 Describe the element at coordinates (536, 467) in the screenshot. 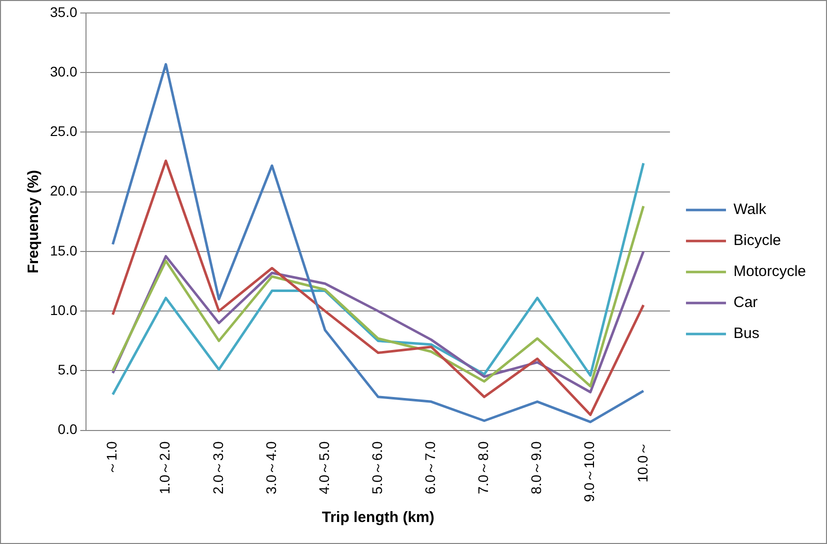

I see `x-tick-label: 8.0～9.0` at that location.